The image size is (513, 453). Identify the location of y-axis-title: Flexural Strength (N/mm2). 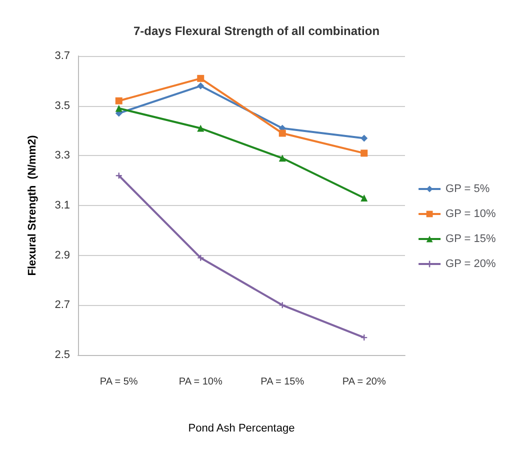
(32, 205).